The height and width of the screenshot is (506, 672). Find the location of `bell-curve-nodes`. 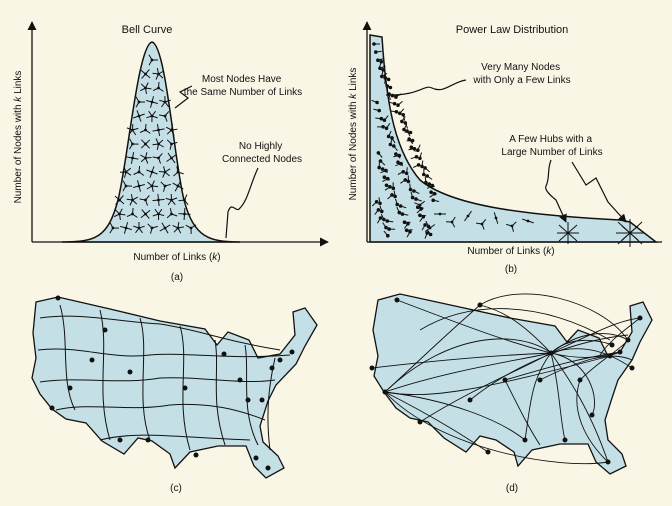

bell-curve-nodes is located at coordinates (153, 144).